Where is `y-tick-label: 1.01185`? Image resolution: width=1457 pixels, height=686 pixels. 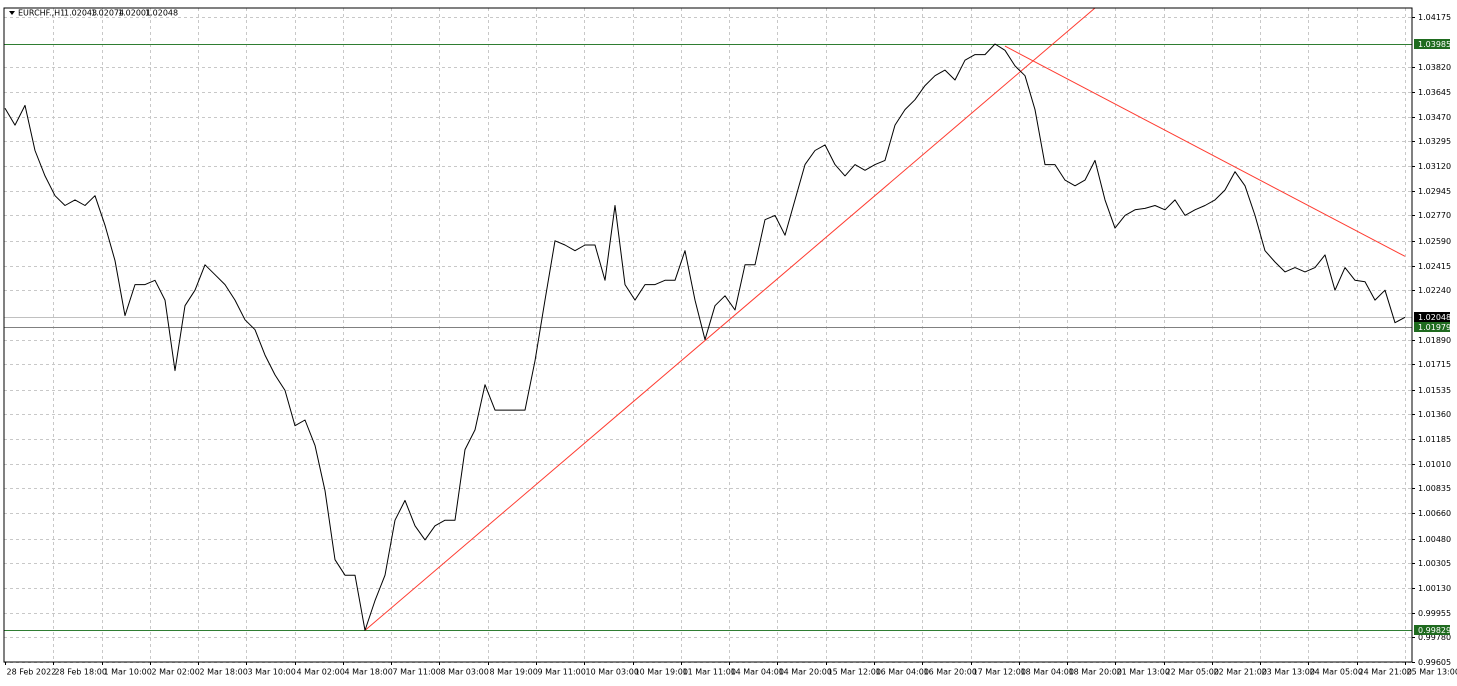 y-tick-label: 1.01185 is located at coordinates (1434, 439).